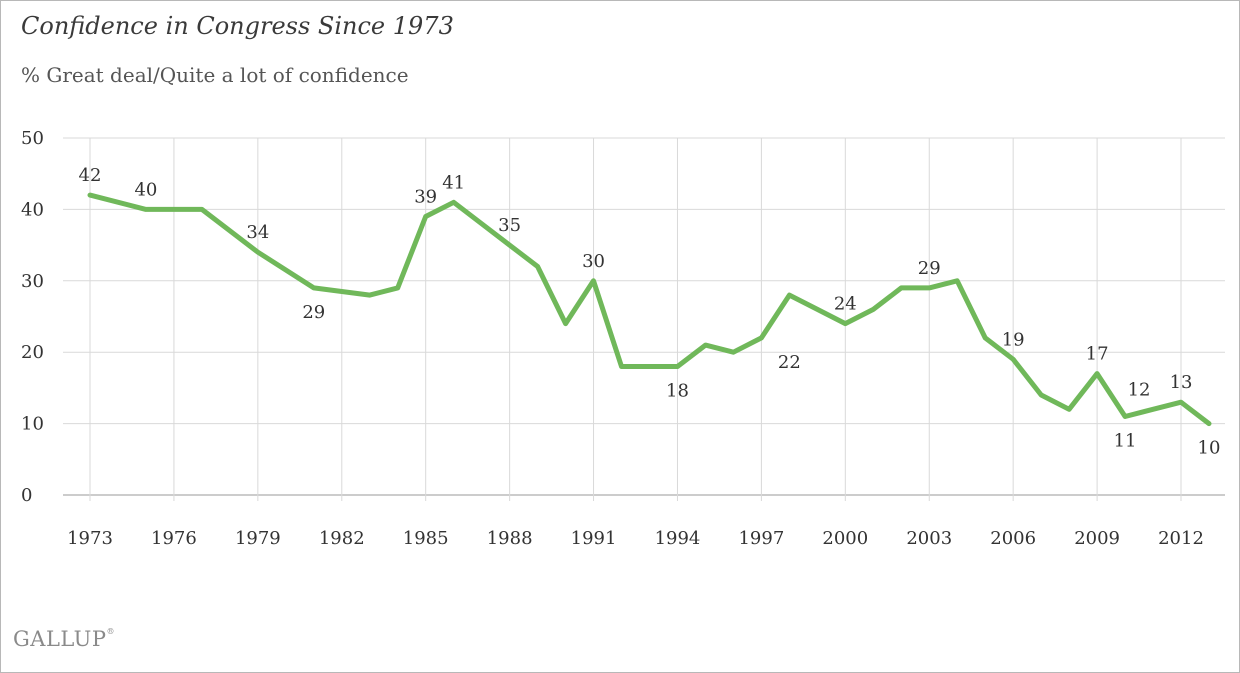 This screenshot has width=1240, height=673. I want to click on x-tick-label: 2003, so click(929, 538).